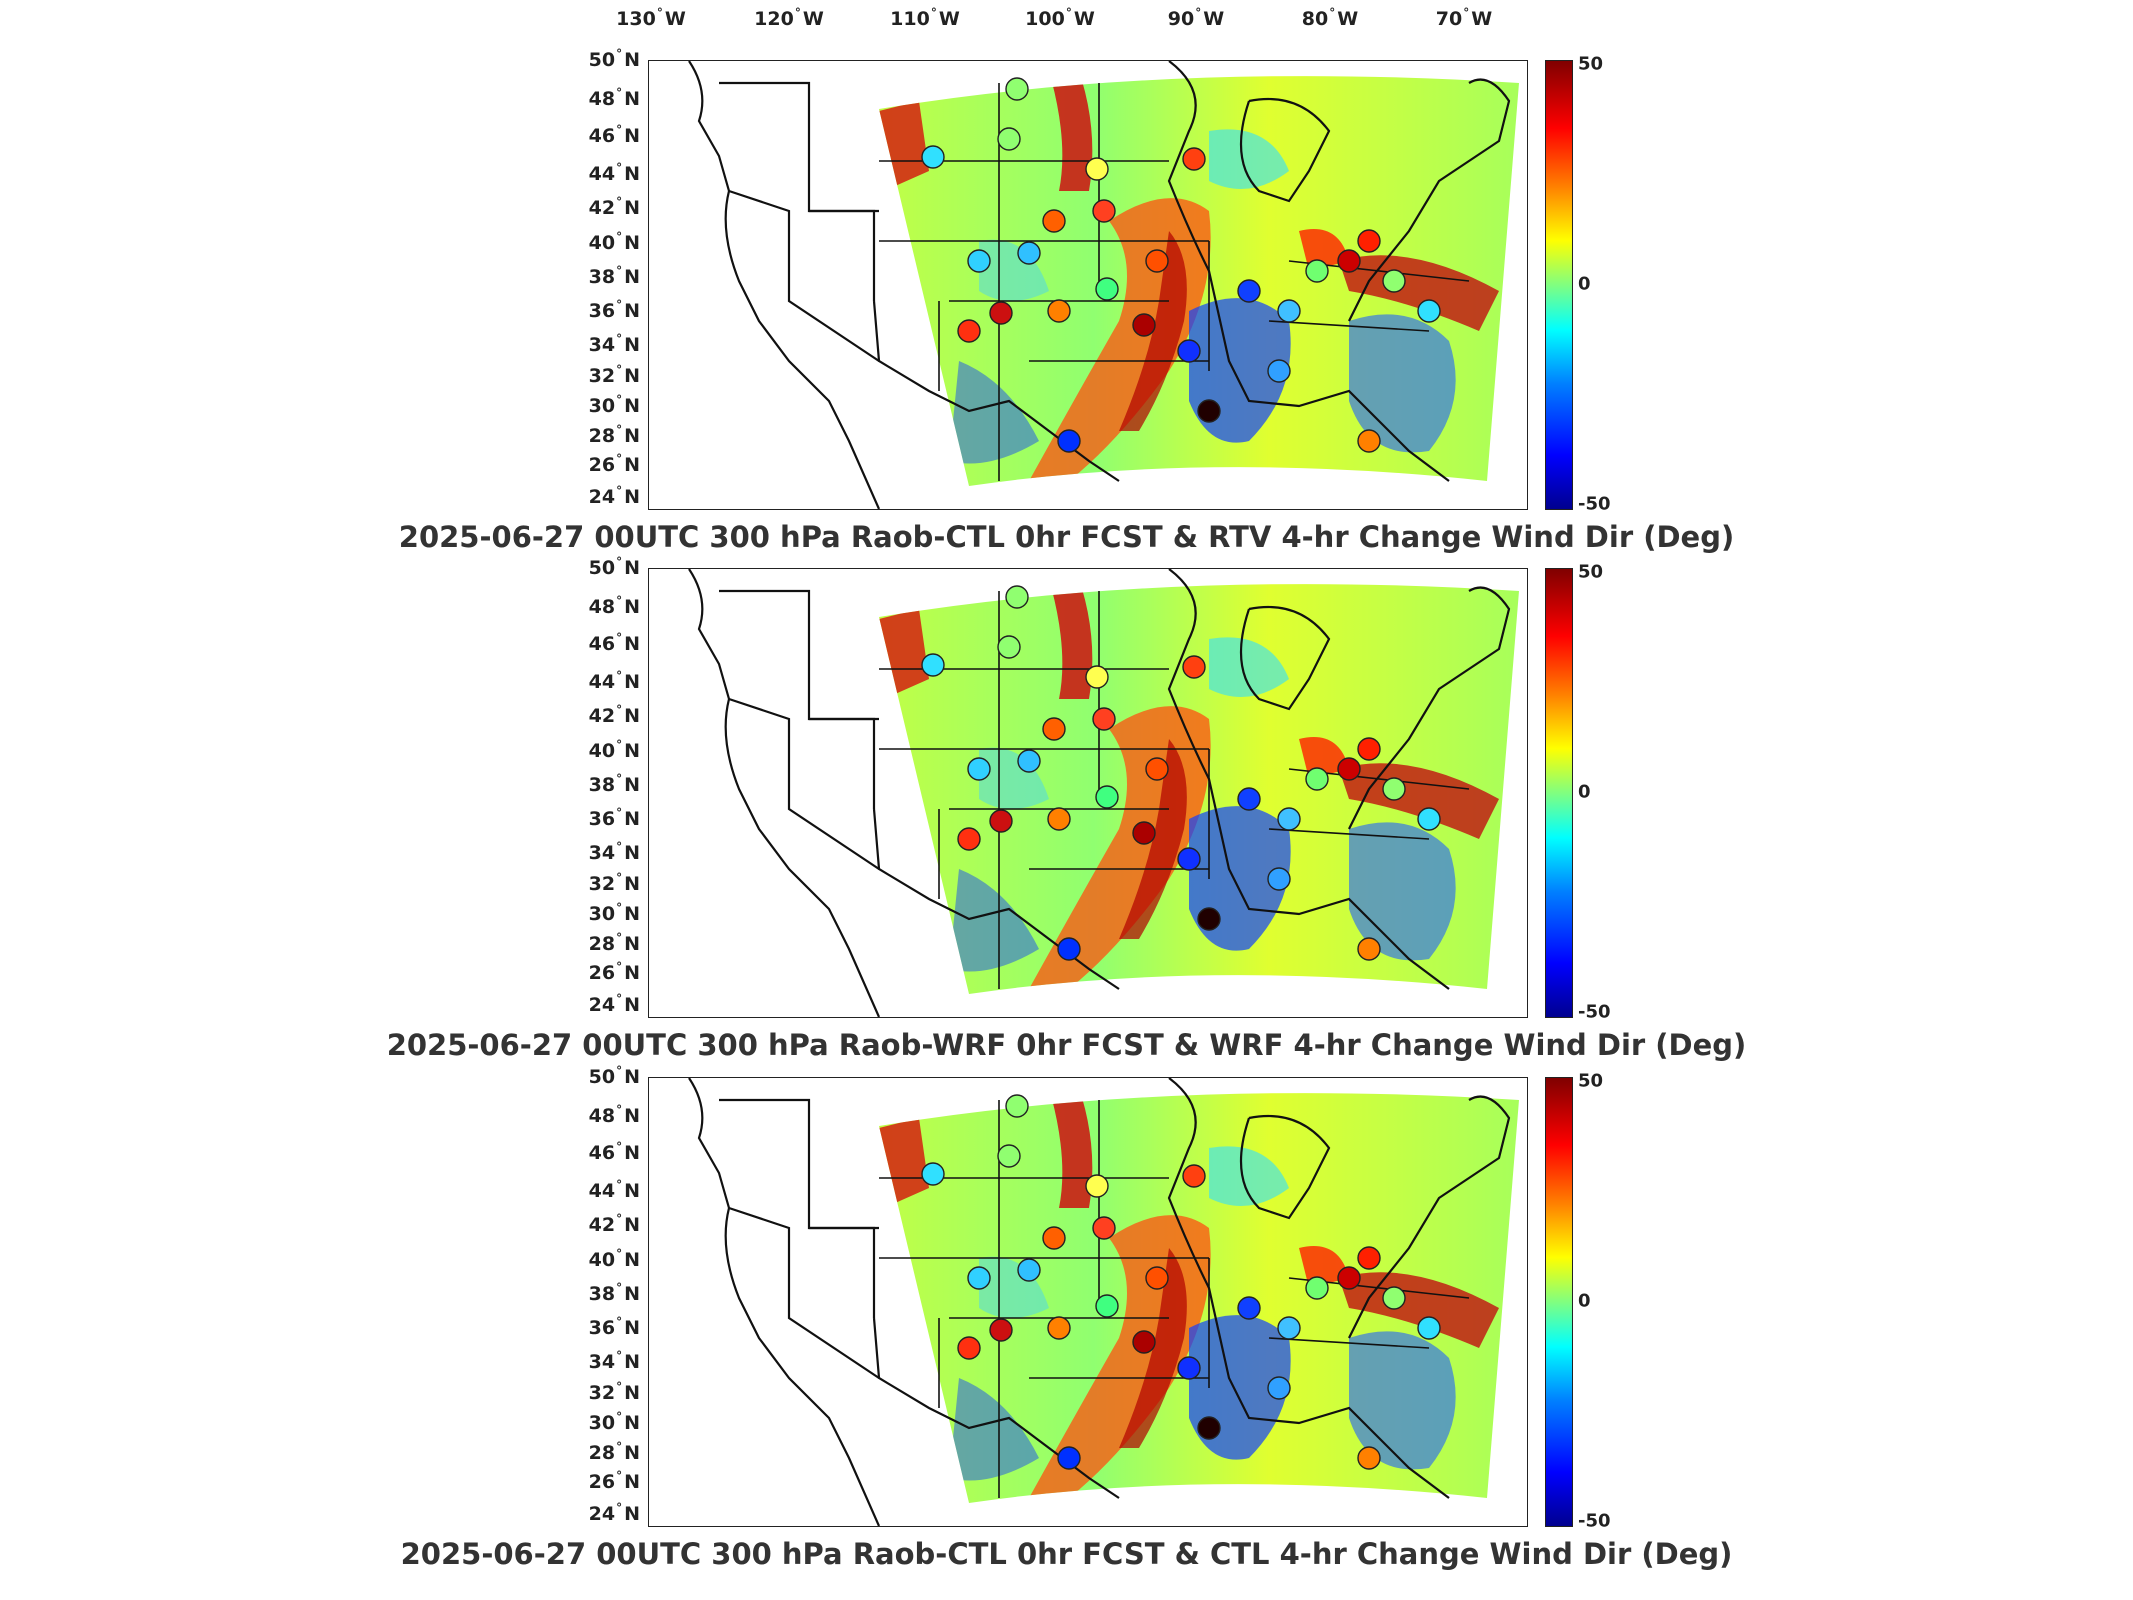 The height and width of the screenshot is (1600, 2133). I want to click on lon-label: 70° W, so click(1464, 18).